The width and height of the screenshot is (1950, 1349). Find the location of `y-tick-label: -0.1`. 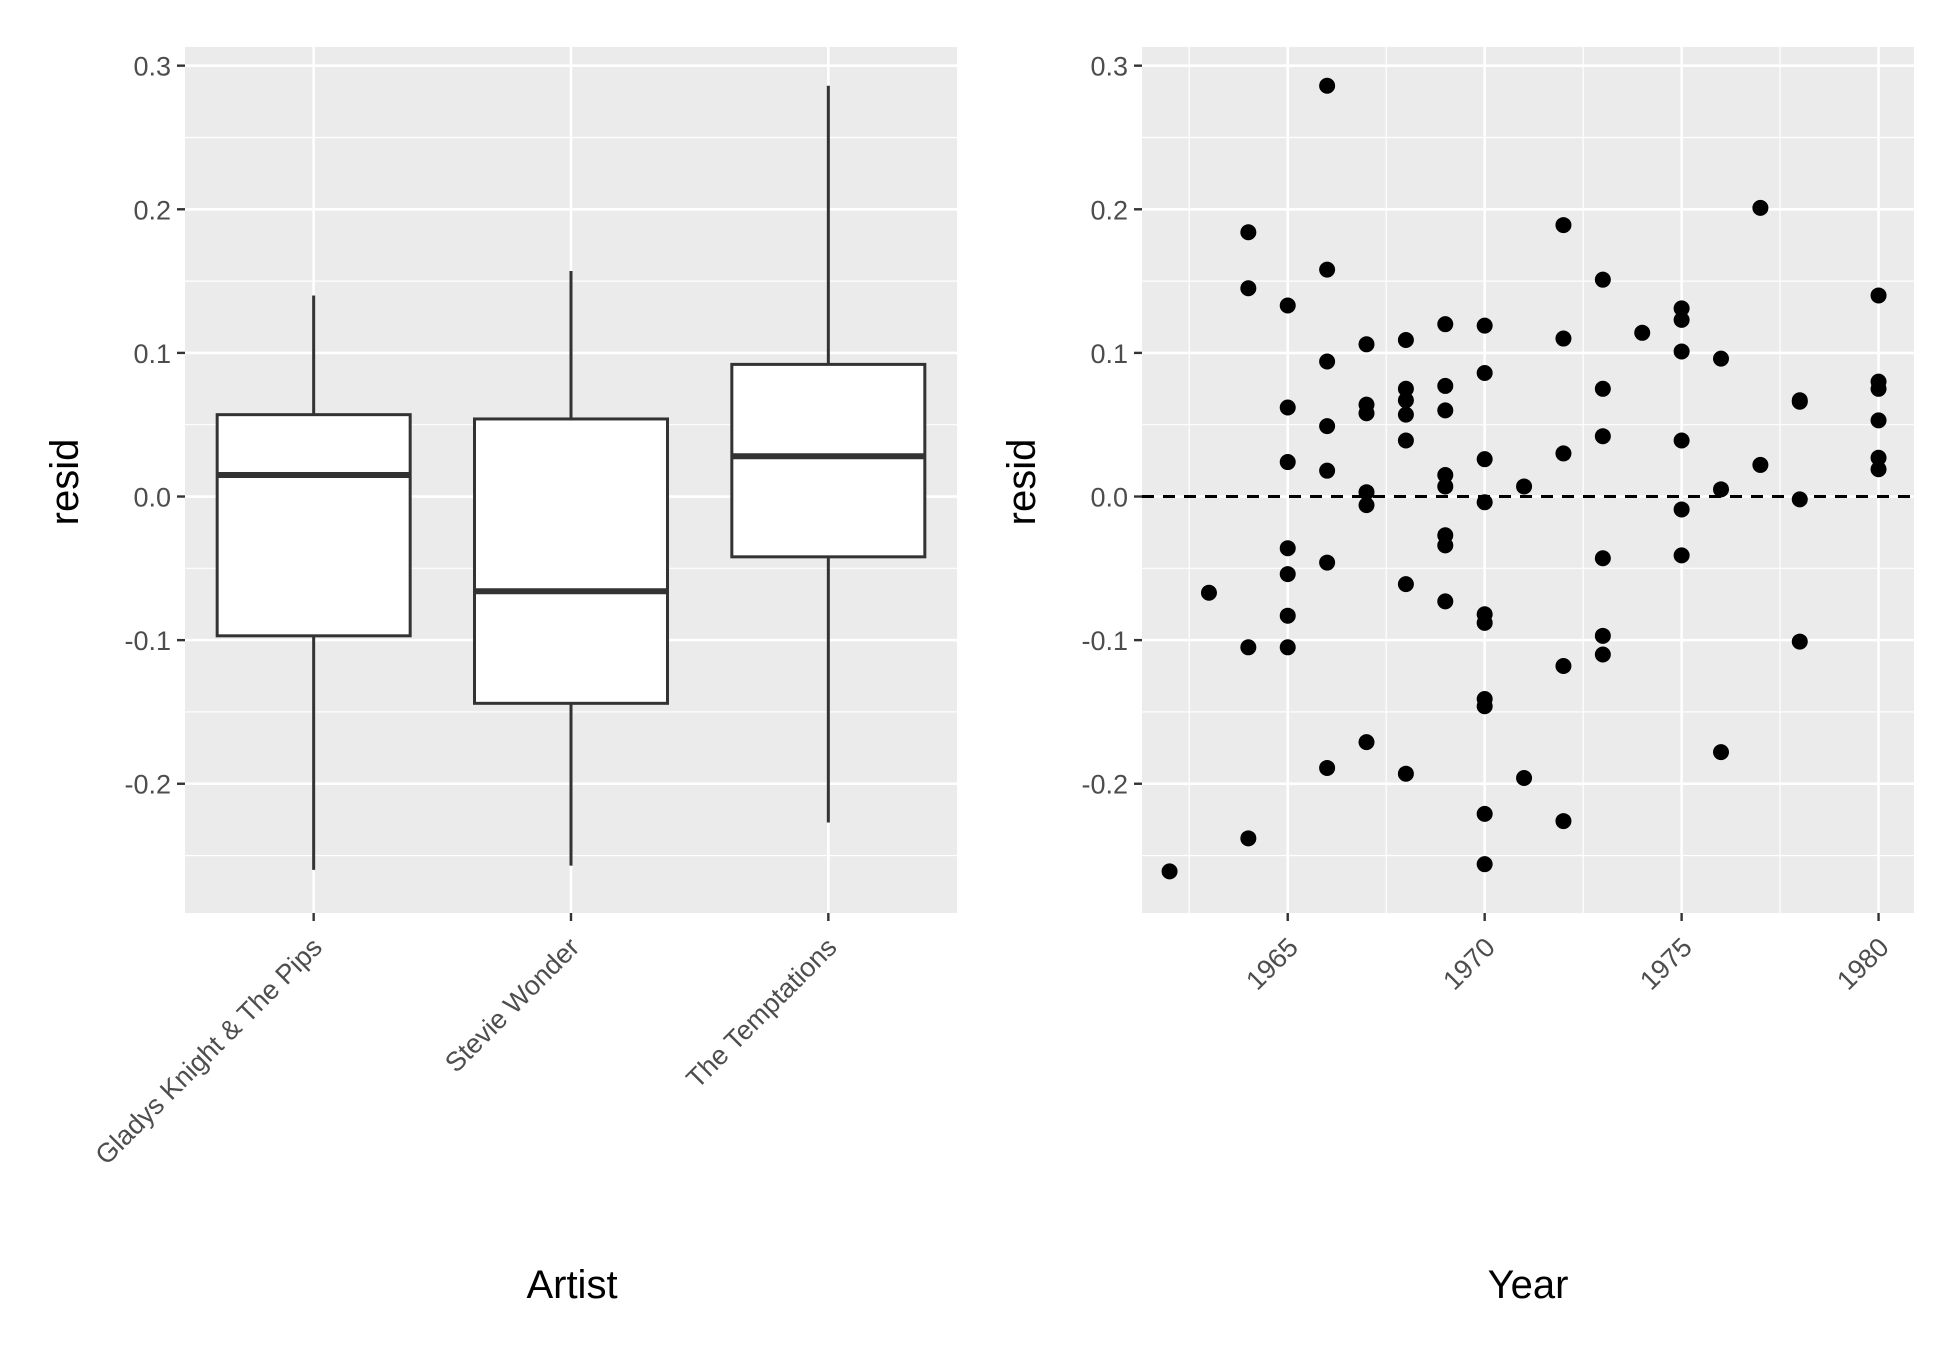

y-tick-label: -0.1 is located at coordinates (1104, 641).